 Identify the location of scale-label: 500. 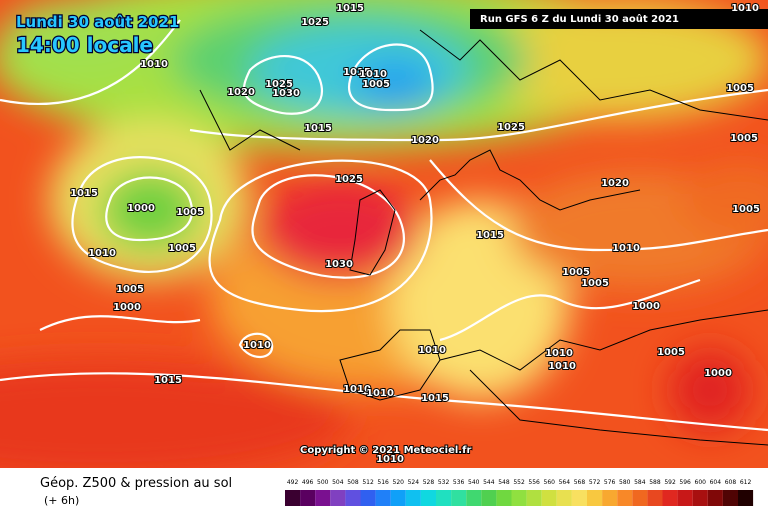
(323, 482).